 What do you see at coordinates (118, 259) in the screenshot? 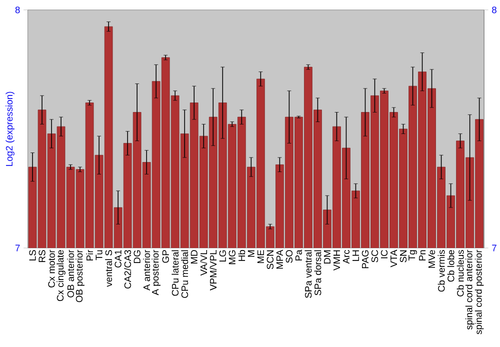
I see `x-tick-label: CA1` at bounding box center [118, 259].